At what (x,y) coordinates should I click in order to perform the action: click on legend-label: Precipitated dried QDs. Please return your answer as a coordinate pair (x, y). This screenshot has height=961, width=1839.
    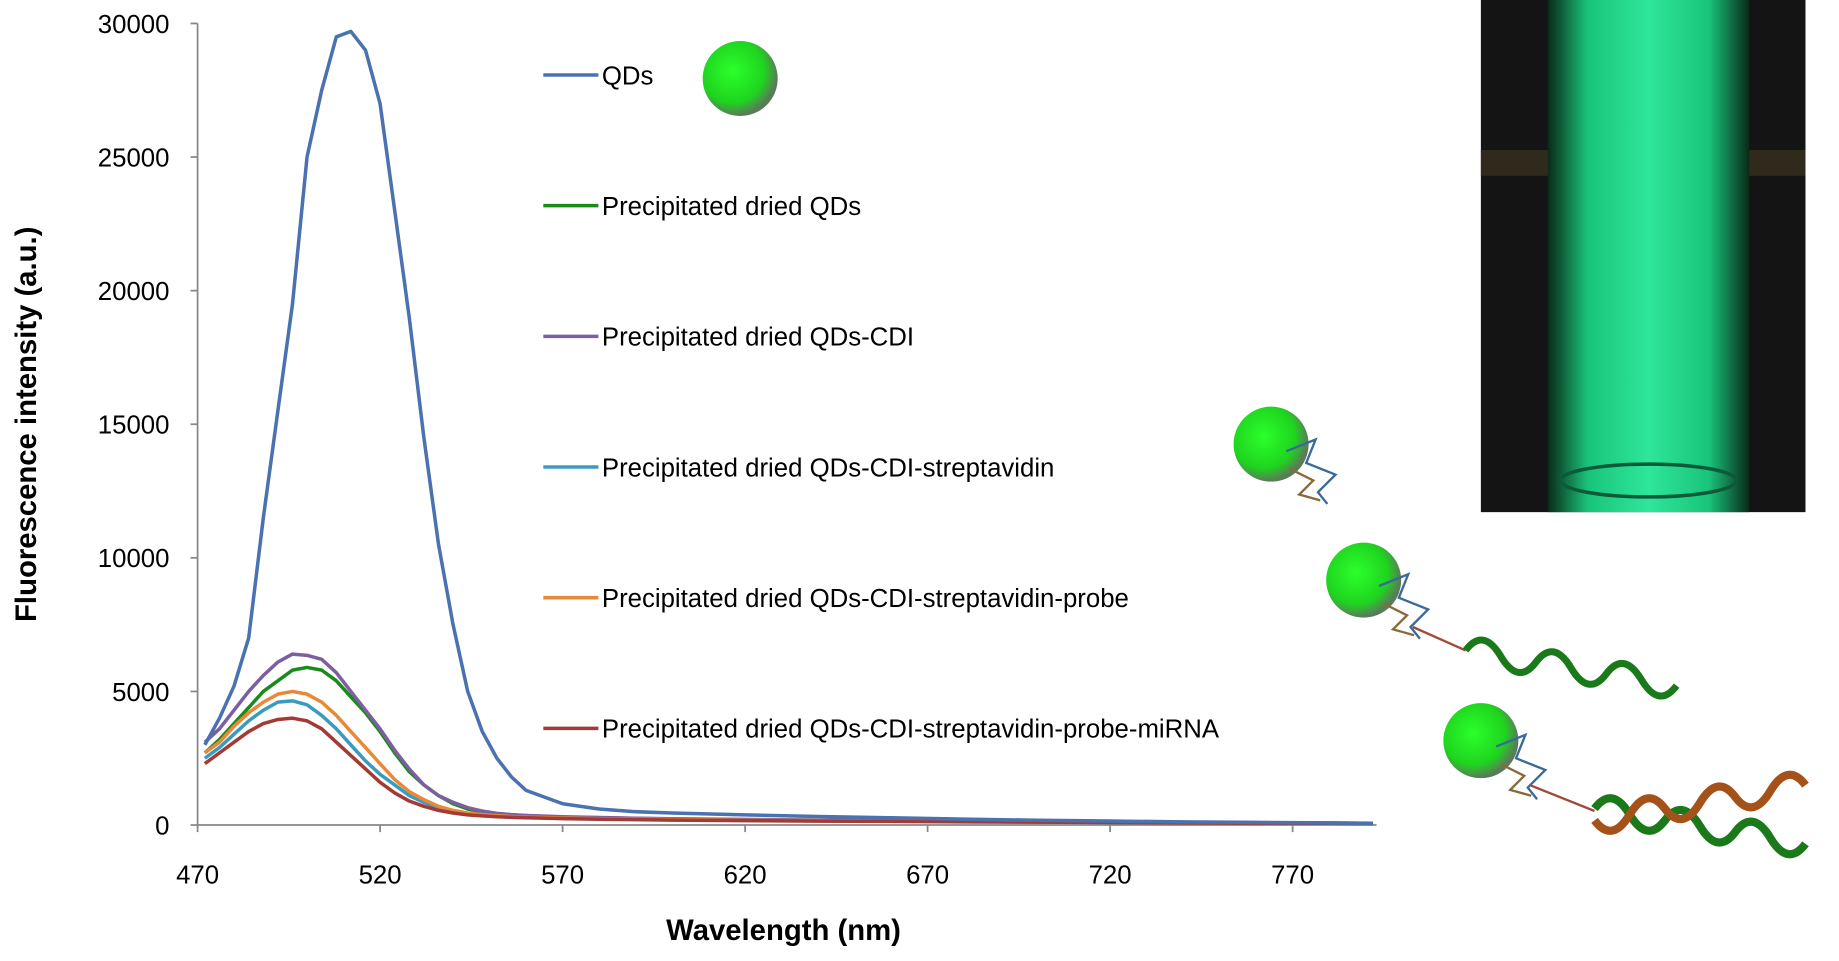
    Looking at the image, I should click on (731, 207).